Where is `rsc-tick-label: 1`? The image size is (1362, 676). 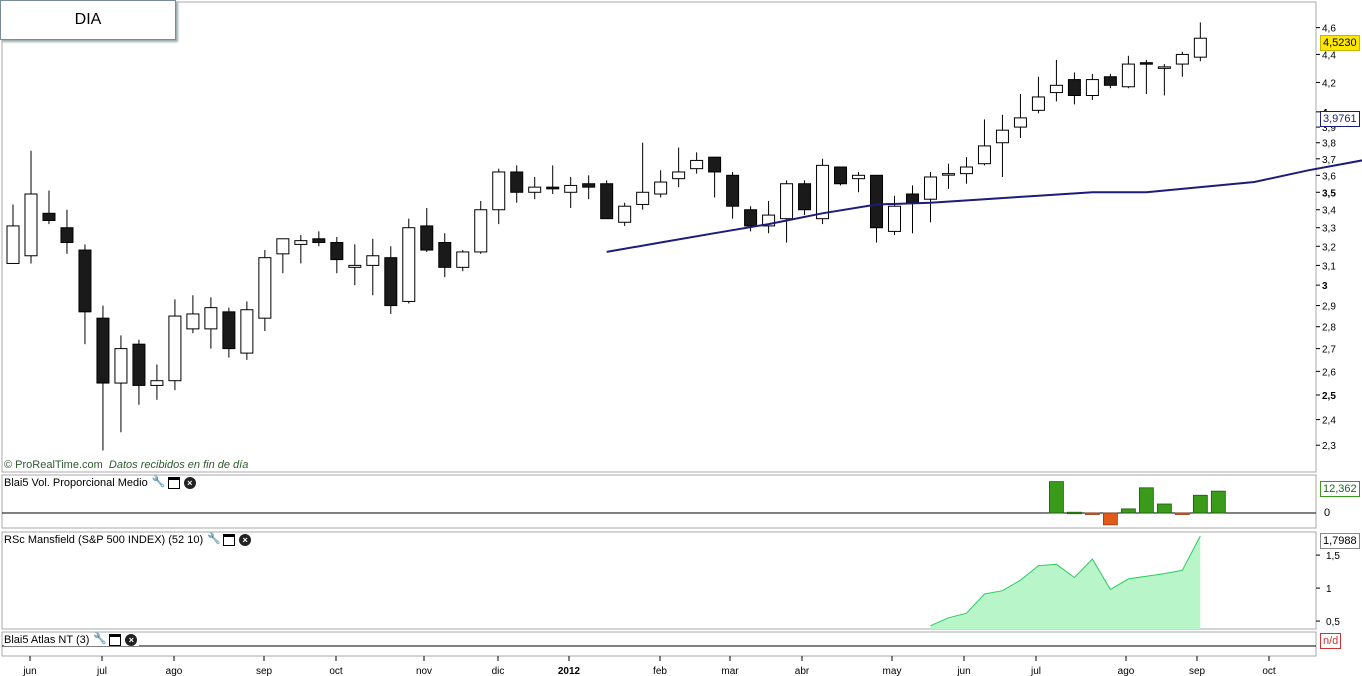 rsc-tick-label: 1 is located at coordinates (1329, 589).